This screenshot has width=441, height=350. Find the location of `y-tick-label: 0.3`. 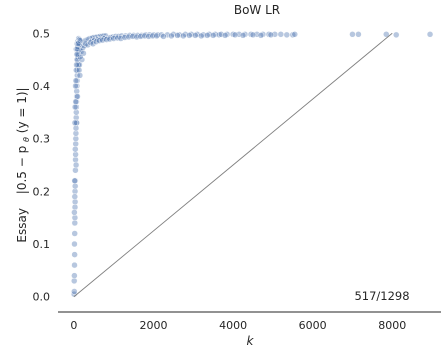

y-tick-label: 0.3 is located at coordinates (42, 139).